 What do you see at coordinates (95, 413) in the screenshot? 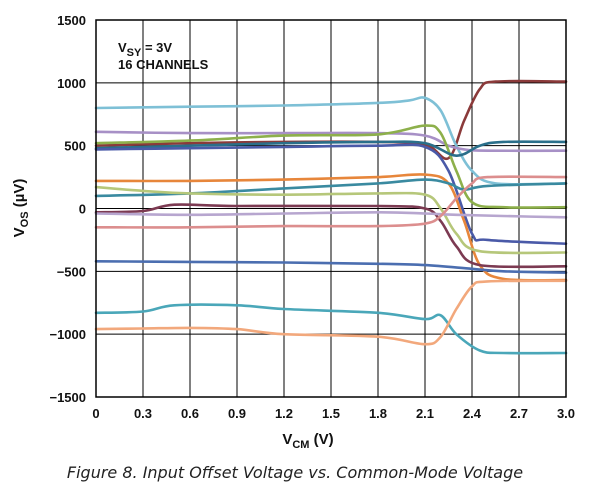
I see `x-tick-label: 0` at bounding box center [95, 413].